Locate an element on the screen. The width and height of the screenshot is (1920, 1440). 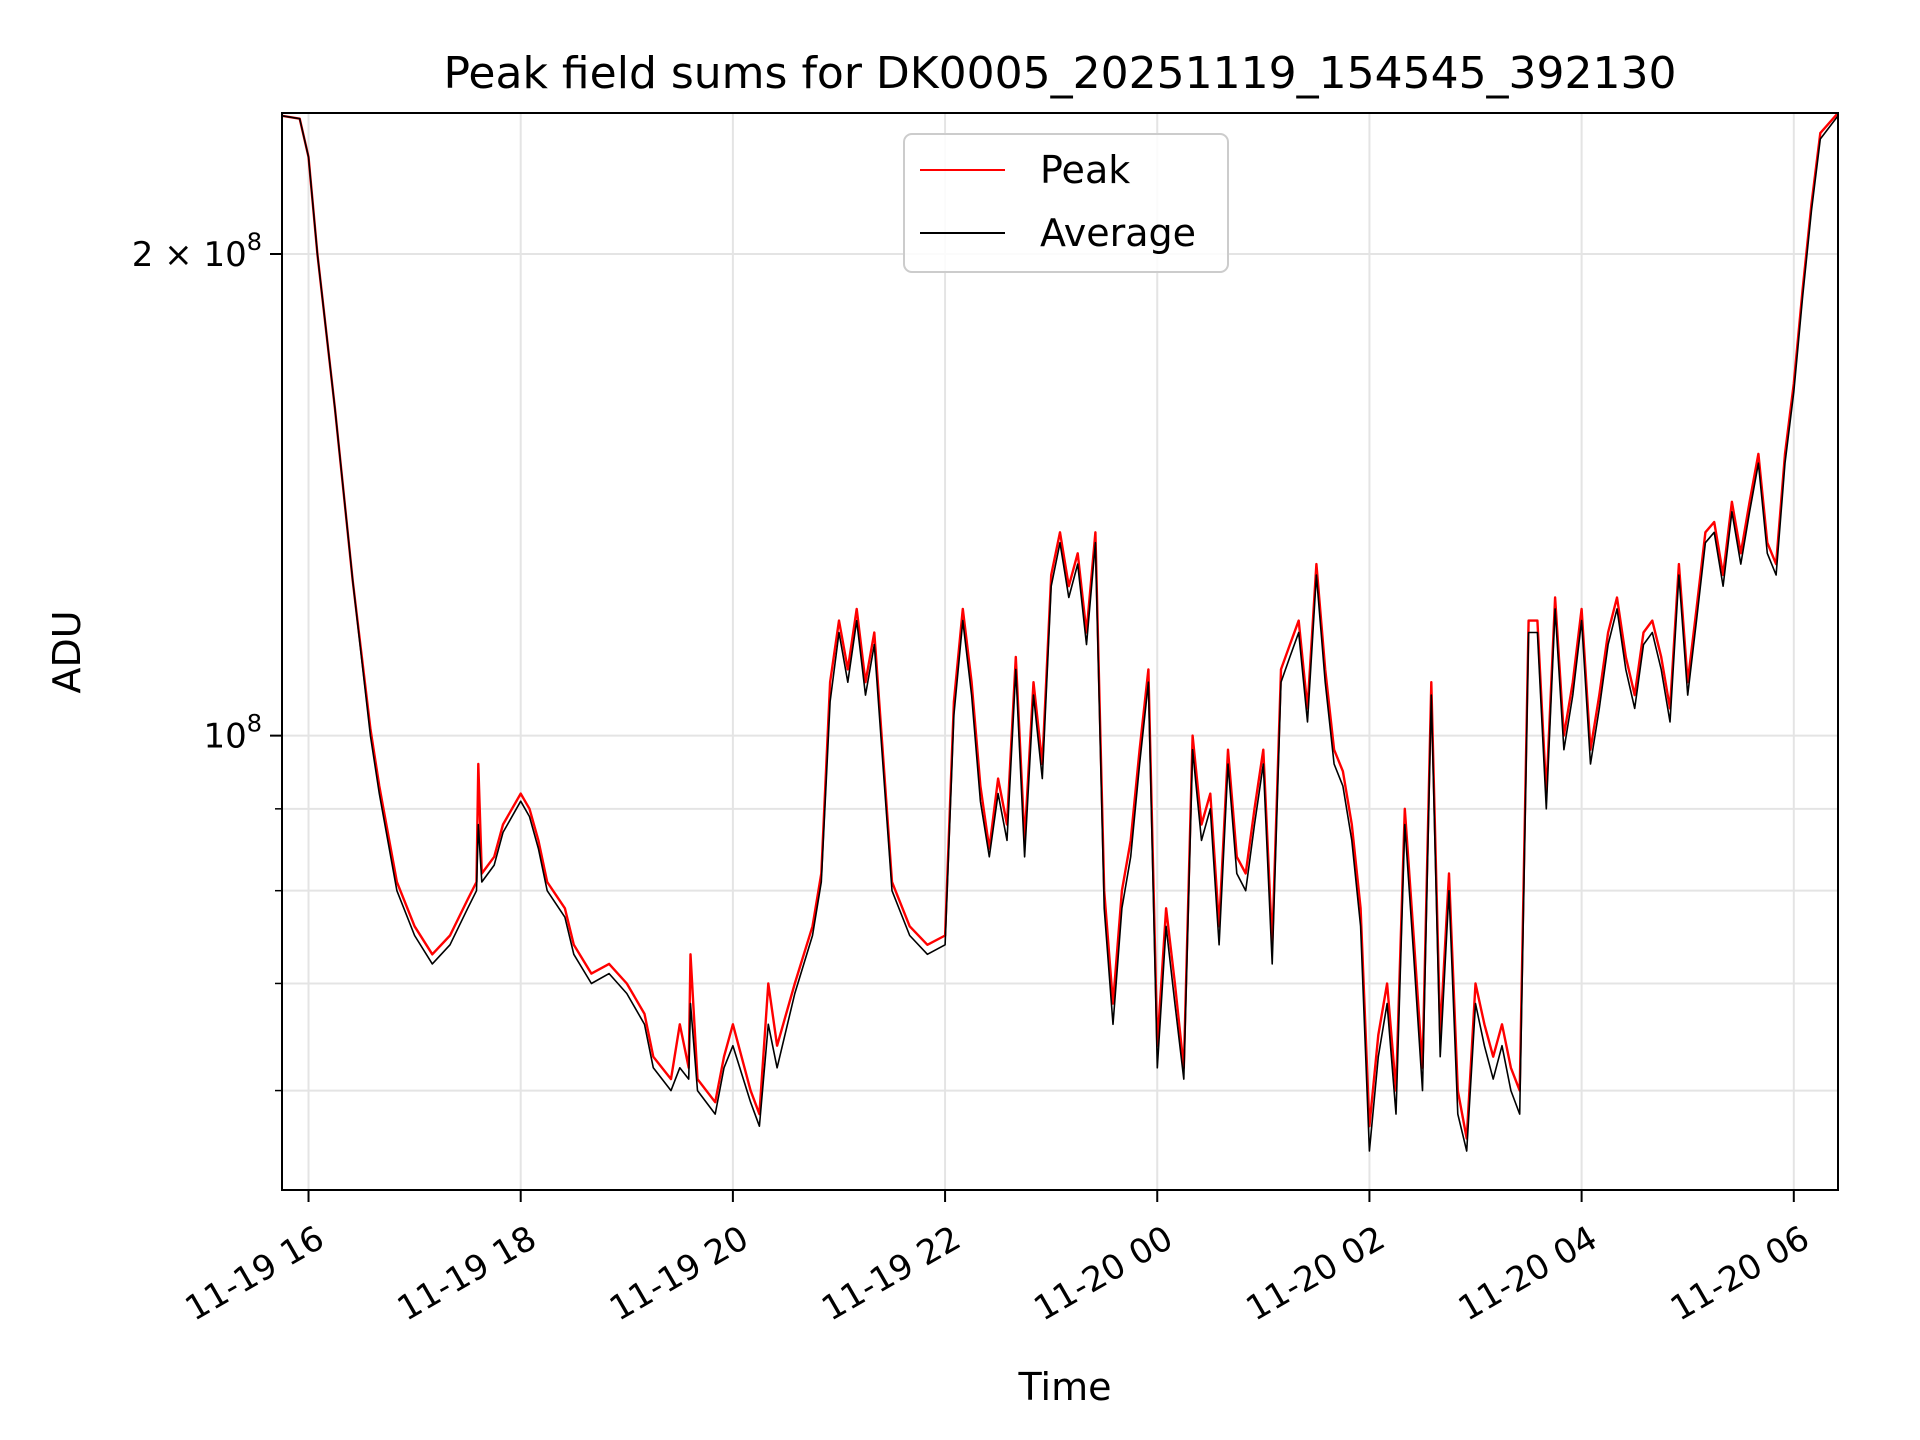
y-axis: 108 2 × 108 is located at coordinates (207, 660).